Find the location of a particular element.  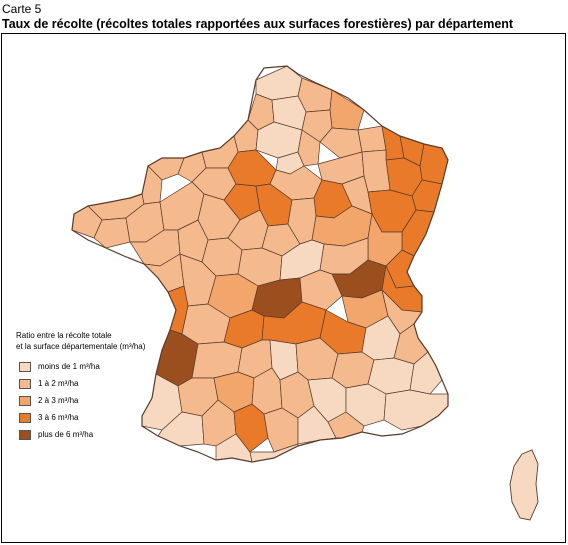

legend-item: 2 à 3 m³/ha is located at coordinates (80, 400).